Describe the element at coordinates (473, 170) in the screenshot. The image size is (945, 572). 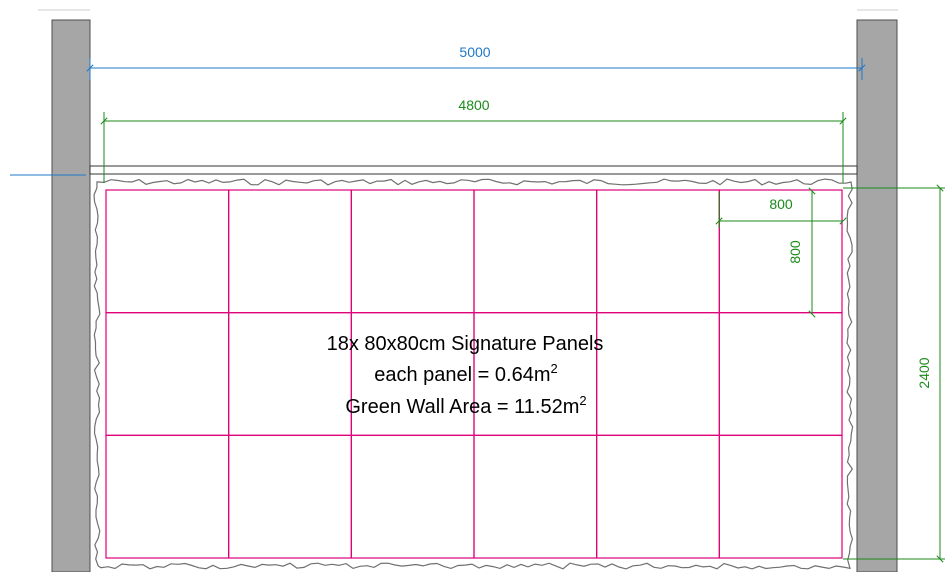
I see `support-beam` at that location.